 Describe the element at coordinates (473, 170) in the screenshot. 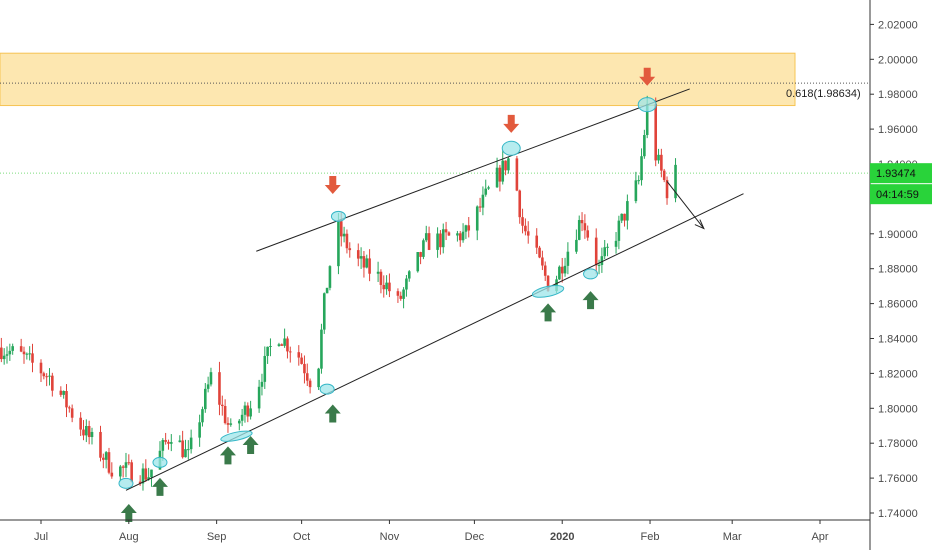

I see `channel-top-trendline` at that location.